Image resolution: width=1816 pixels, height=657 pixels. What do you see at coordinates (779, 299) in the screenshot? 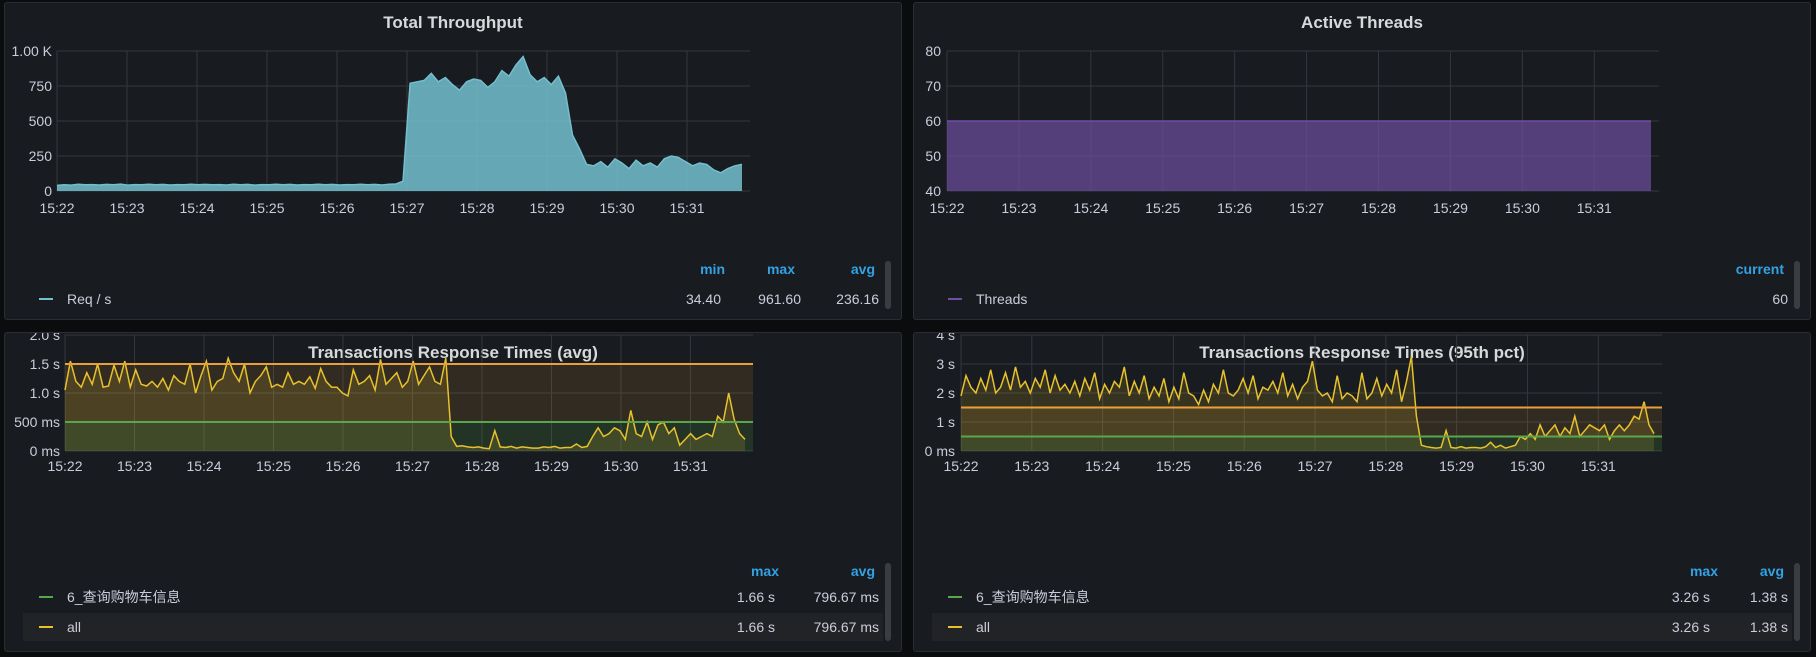
I see `legend-value-max: 961.60` at bounding box center [779, 299].